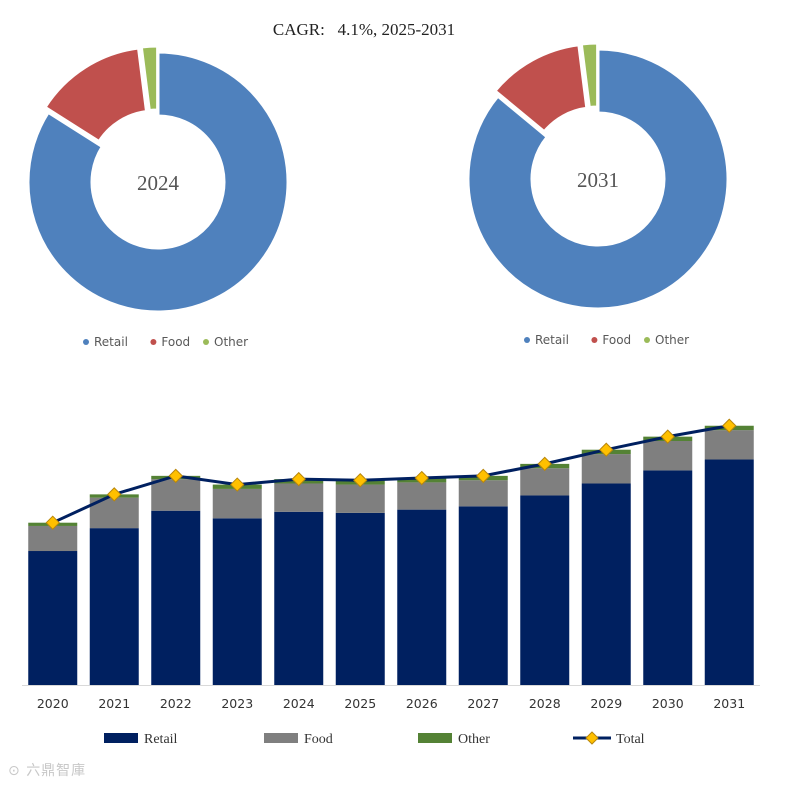 This screenshot has width=795, height=788. What do you see at coordinates (668, 577) in the screenshot?
I see `bar-retail-2030` at bounding box center [668, 577].